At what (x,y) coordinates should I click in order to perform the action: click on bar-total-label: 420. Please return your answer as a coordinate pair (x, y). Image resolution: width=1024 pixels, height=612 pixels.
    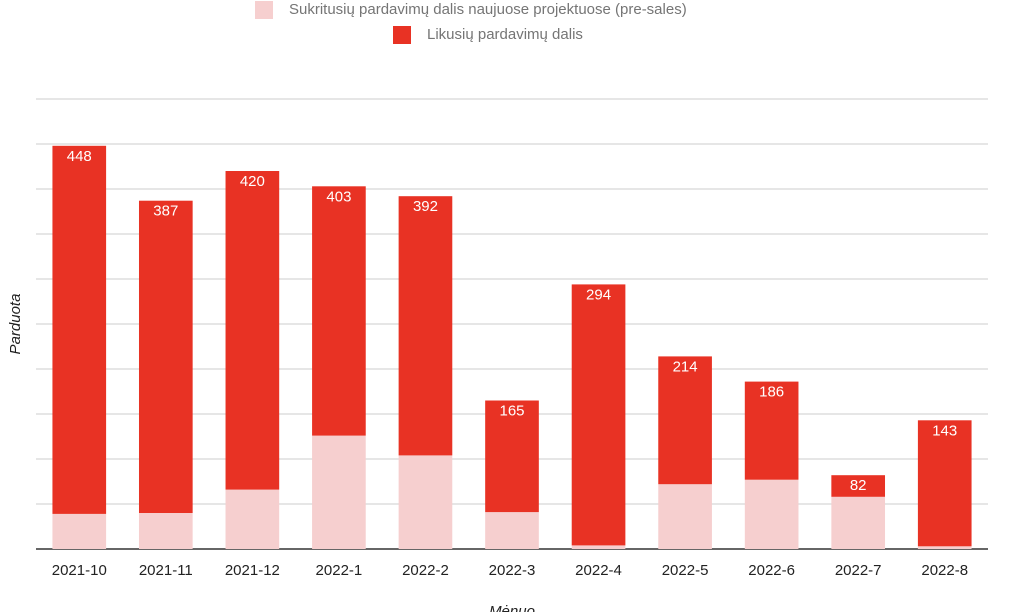
    Looking at the image, I should click on (252, 181).